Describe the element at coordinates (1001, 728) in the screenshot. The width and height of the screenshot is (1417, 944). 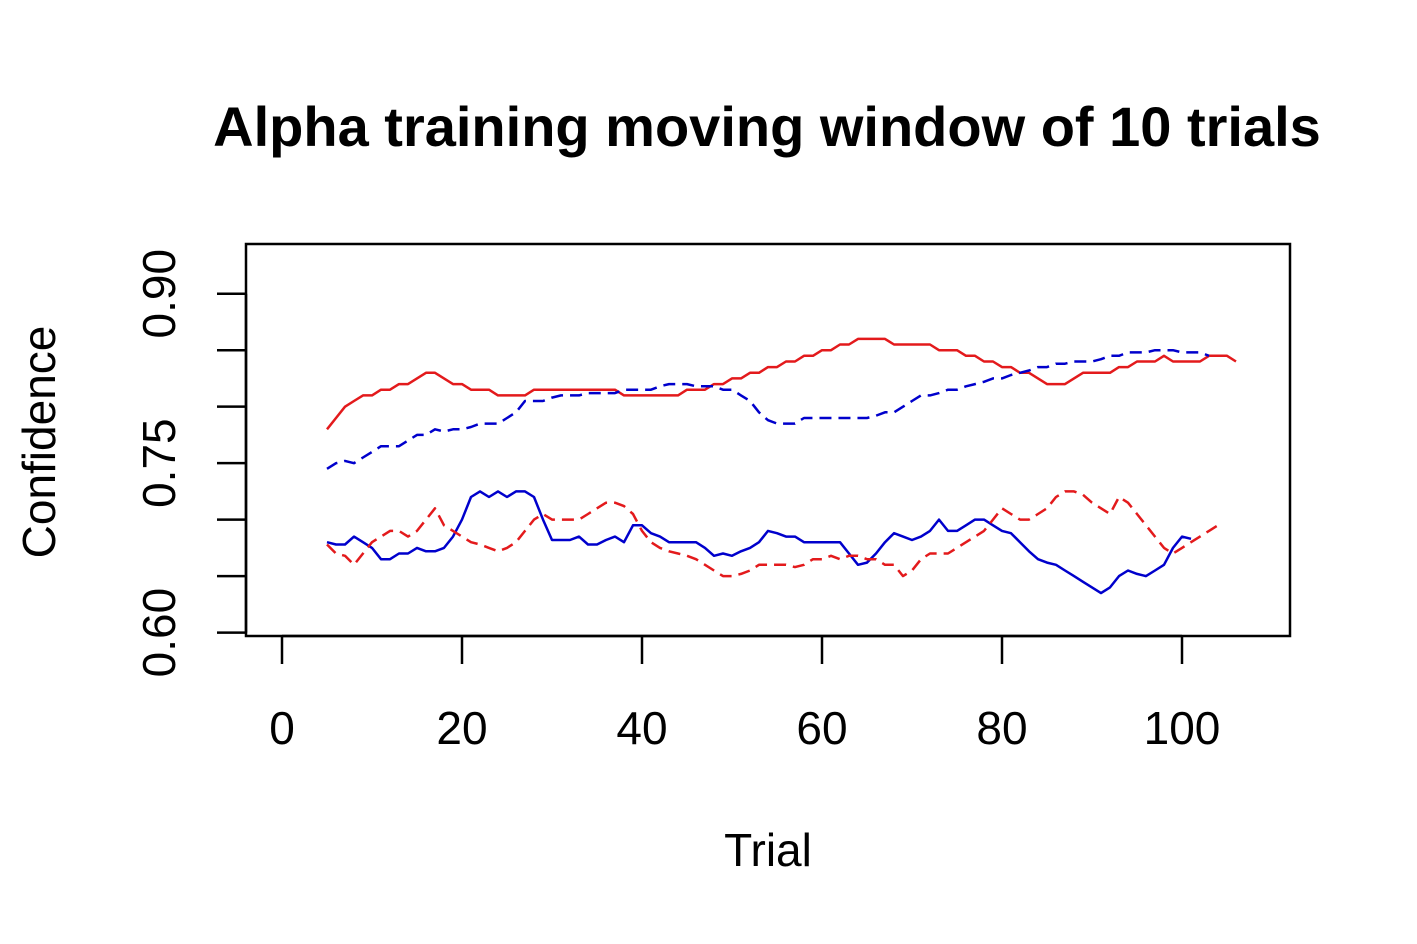
I see `x-tick-label: 80` at that location.